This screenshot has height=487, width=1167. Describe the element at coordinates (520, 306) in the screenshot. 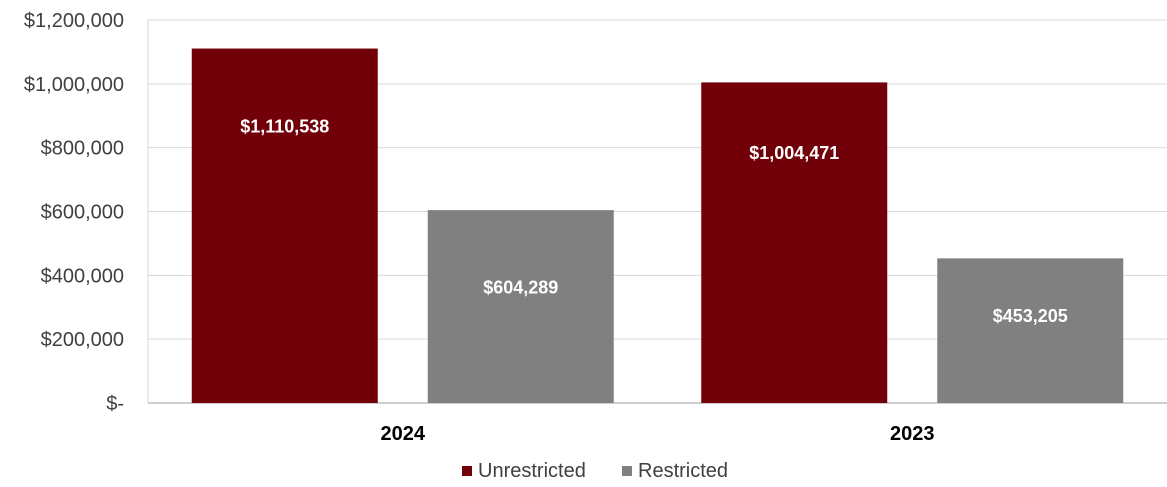

I see `bar-restricted-2024` at that location.